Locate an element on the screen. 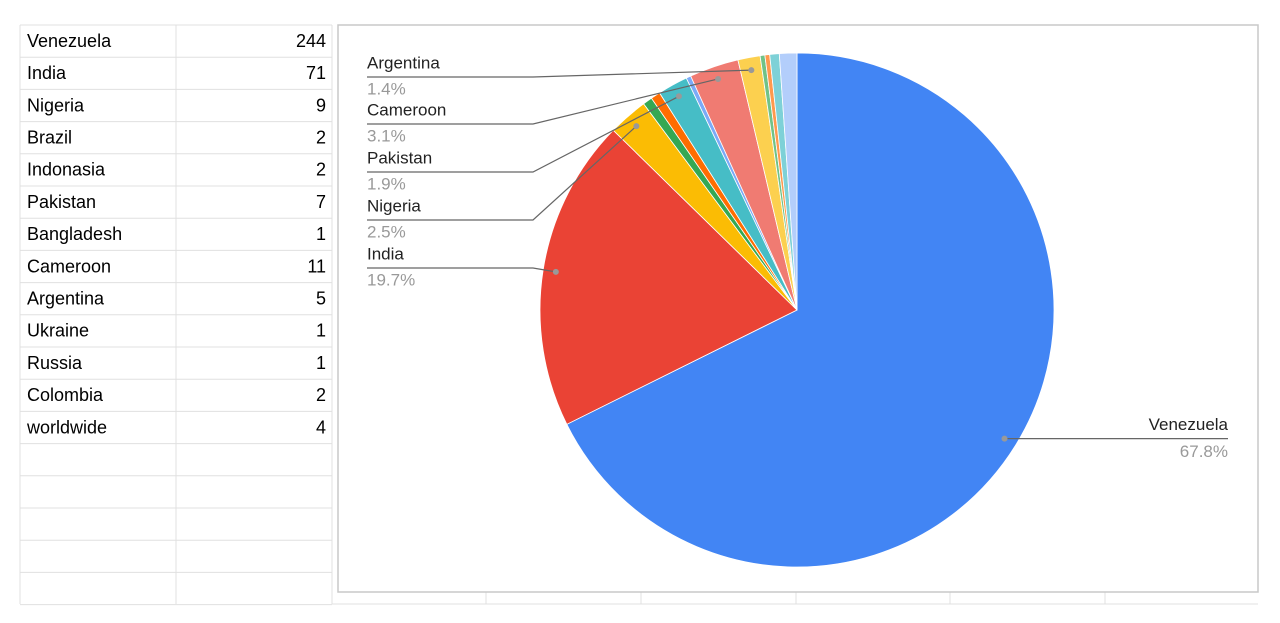 Image resolution: width=1280 pixels, height=623 pixels. slice-label: Argentina is located at coordinates (403, 62).